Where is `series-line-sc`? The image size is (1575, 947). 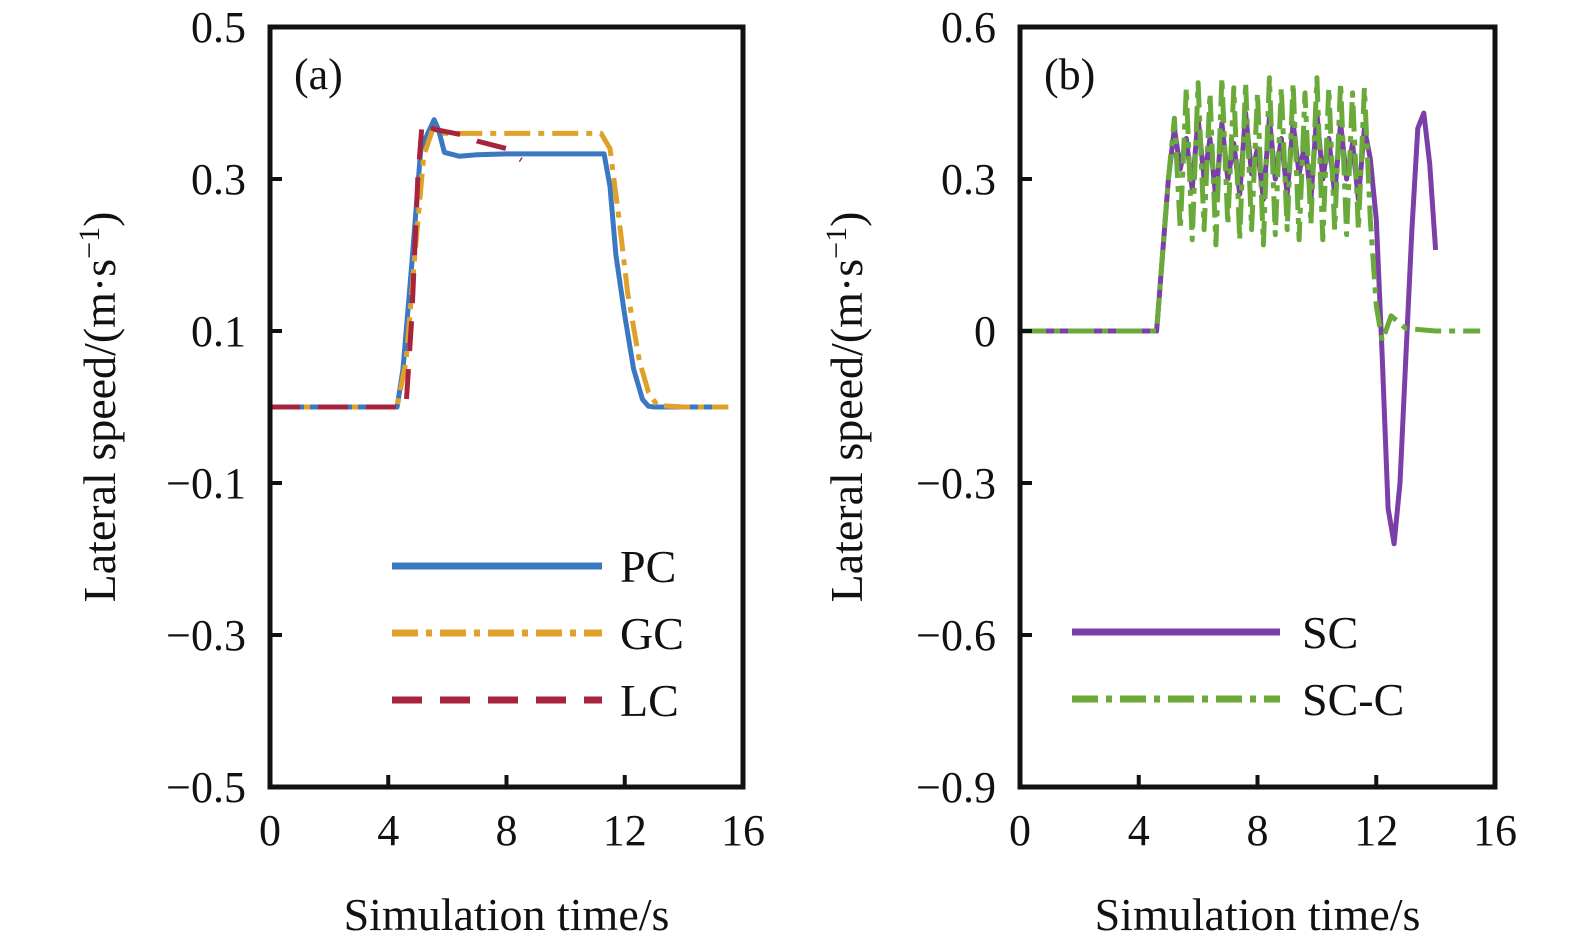 series-line-sc is located at coordinates (1229, 328).